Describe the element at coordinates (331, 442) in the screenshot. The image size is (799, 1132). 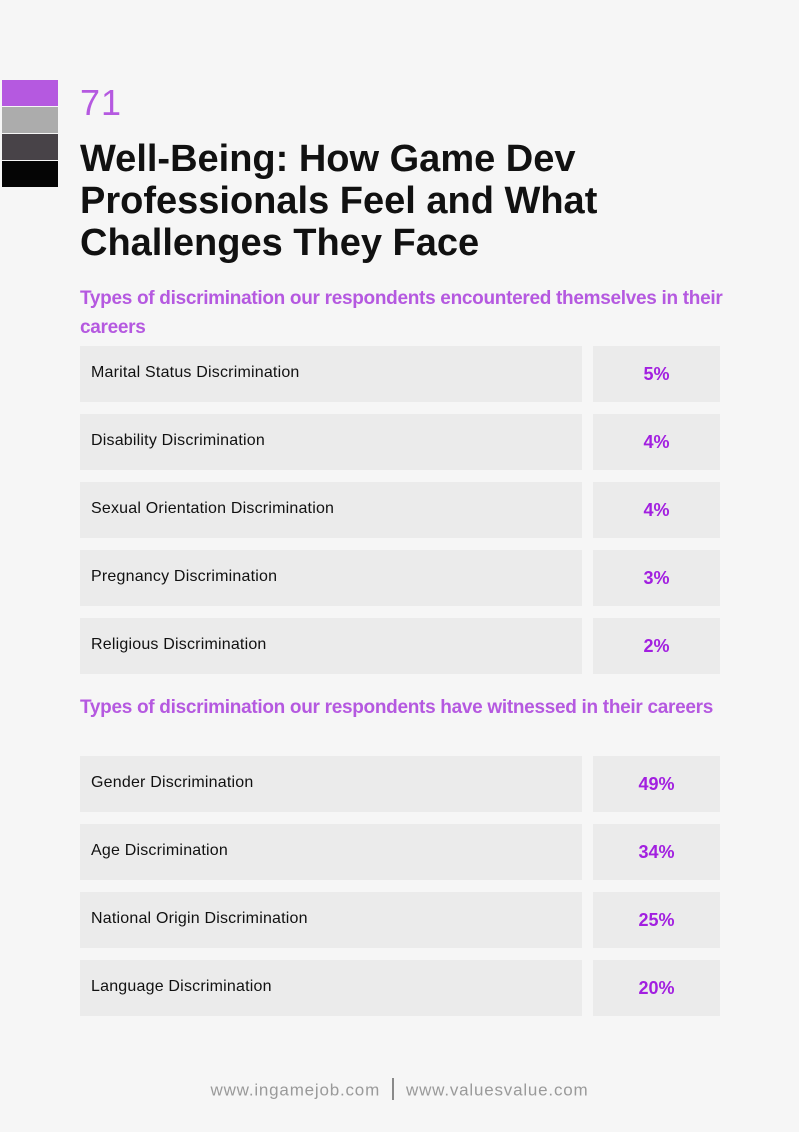
I see `item-label: Disability Discrimination` at that location.